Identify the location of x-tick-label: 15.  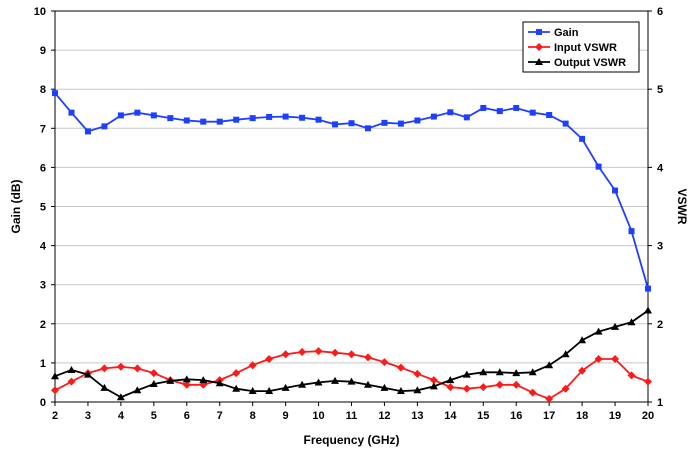
(483, 416).